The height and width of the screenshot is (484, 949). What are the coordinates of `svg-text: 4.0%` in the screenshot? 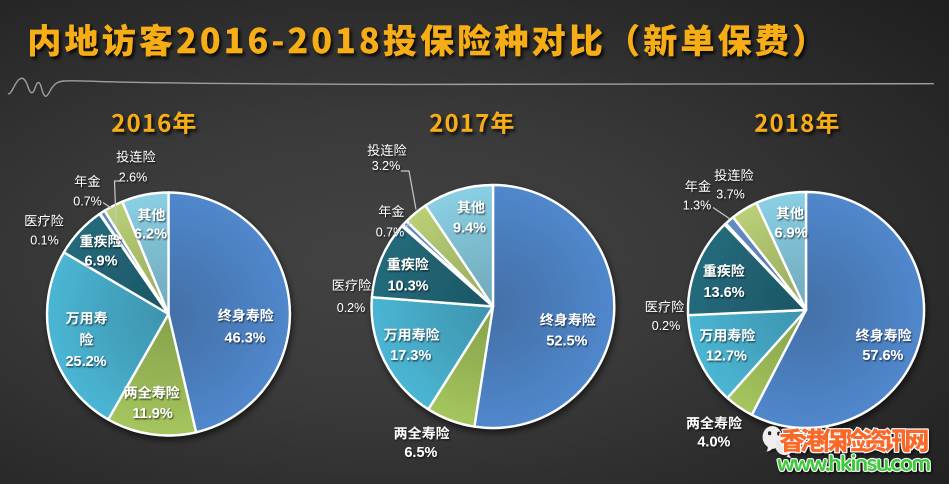 It's located at (713, 443).